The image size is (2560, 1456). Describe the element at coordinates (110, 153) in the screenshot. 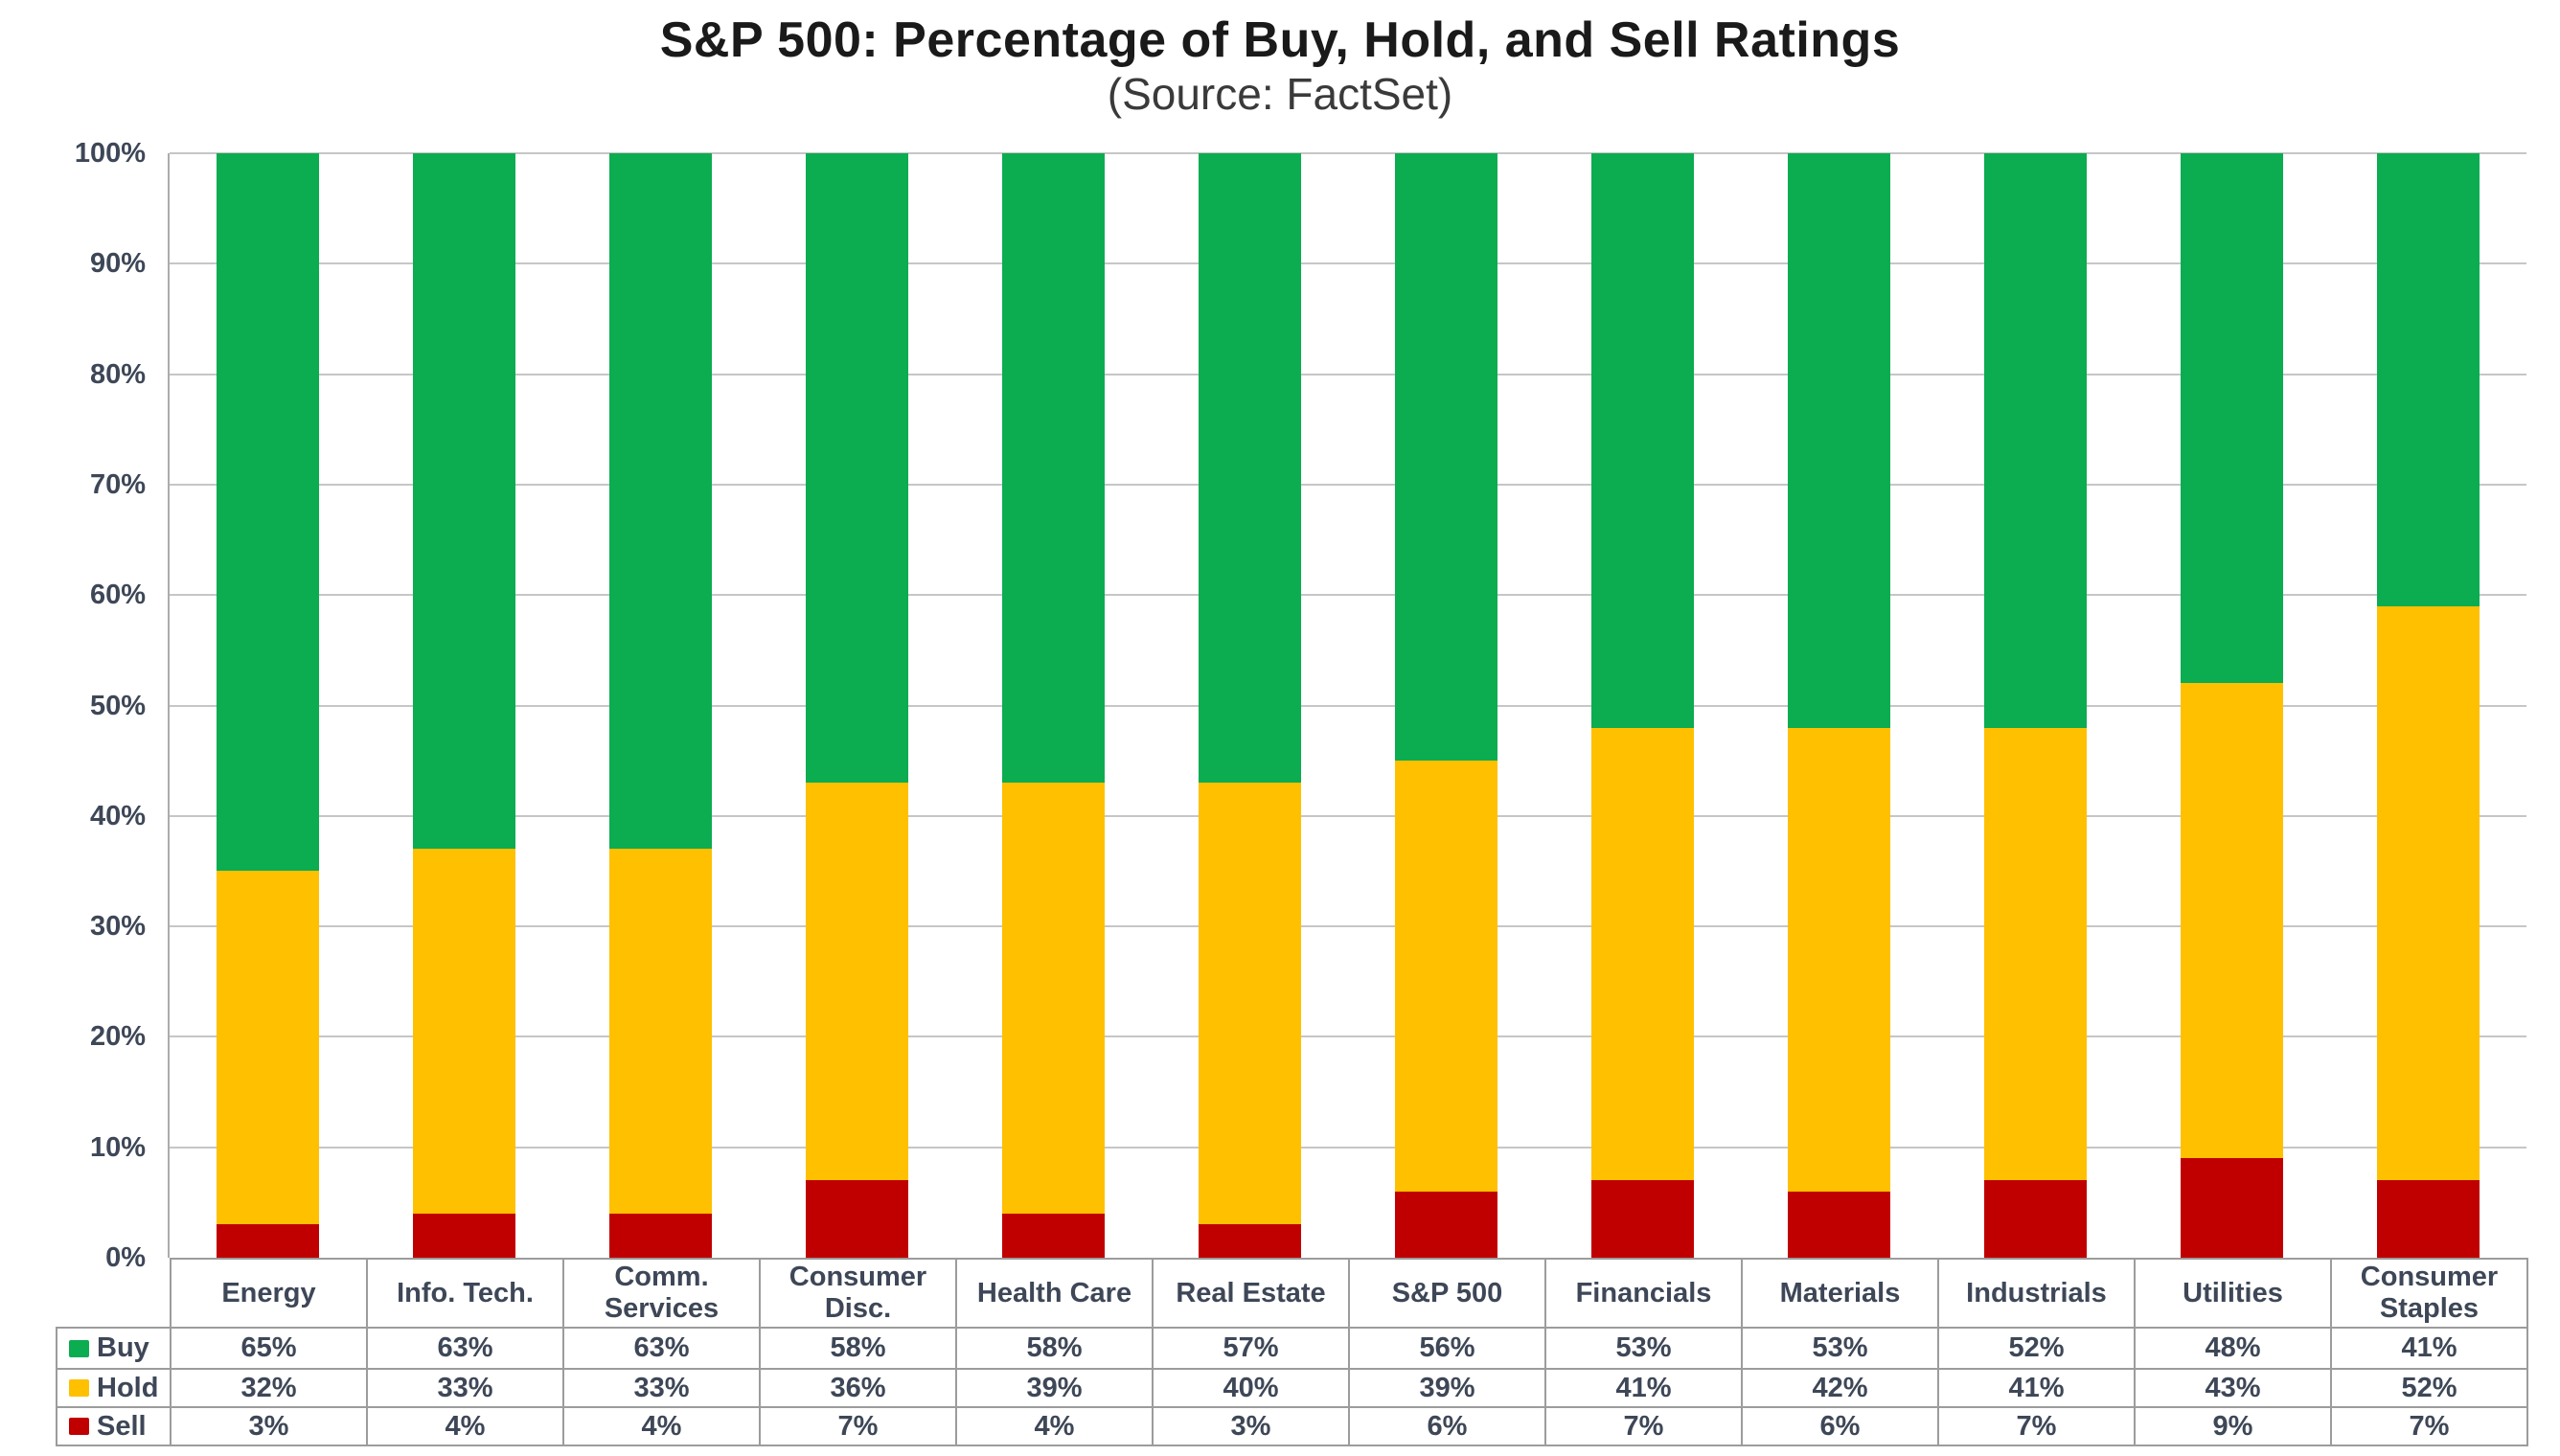

I see `y-axis-tick-label: 100%` at that location.